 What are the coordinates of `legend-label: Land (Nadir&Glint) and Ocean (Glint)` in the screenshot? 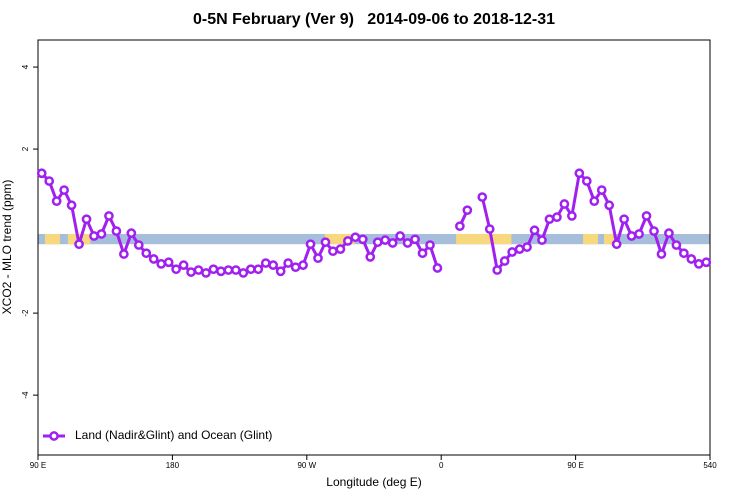 It's located at (173, 435).